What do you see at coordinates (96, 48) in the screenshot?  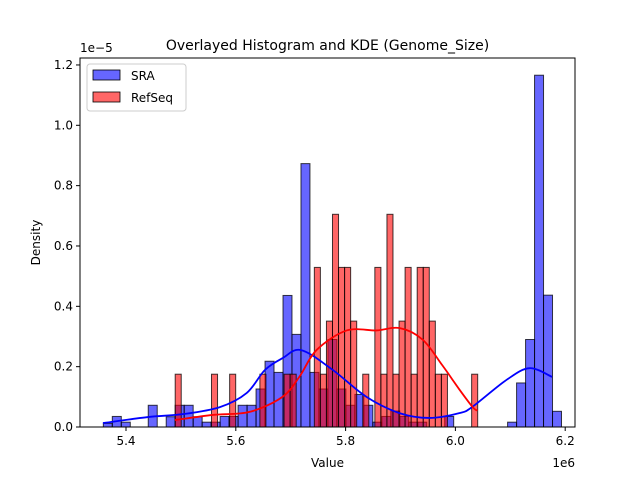 I see `y-offset-label: 1e−5` at bounding box center [96, 48].